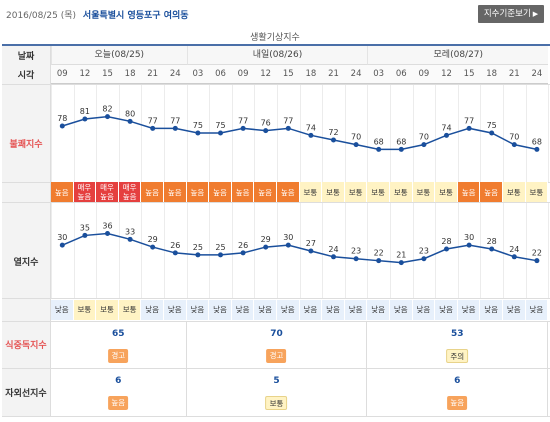 This screenshot has width=550, height=422. Describe the element at coordinates (277, 392) in the screenshot. I see `uv-cell: 5 보통` at that location.